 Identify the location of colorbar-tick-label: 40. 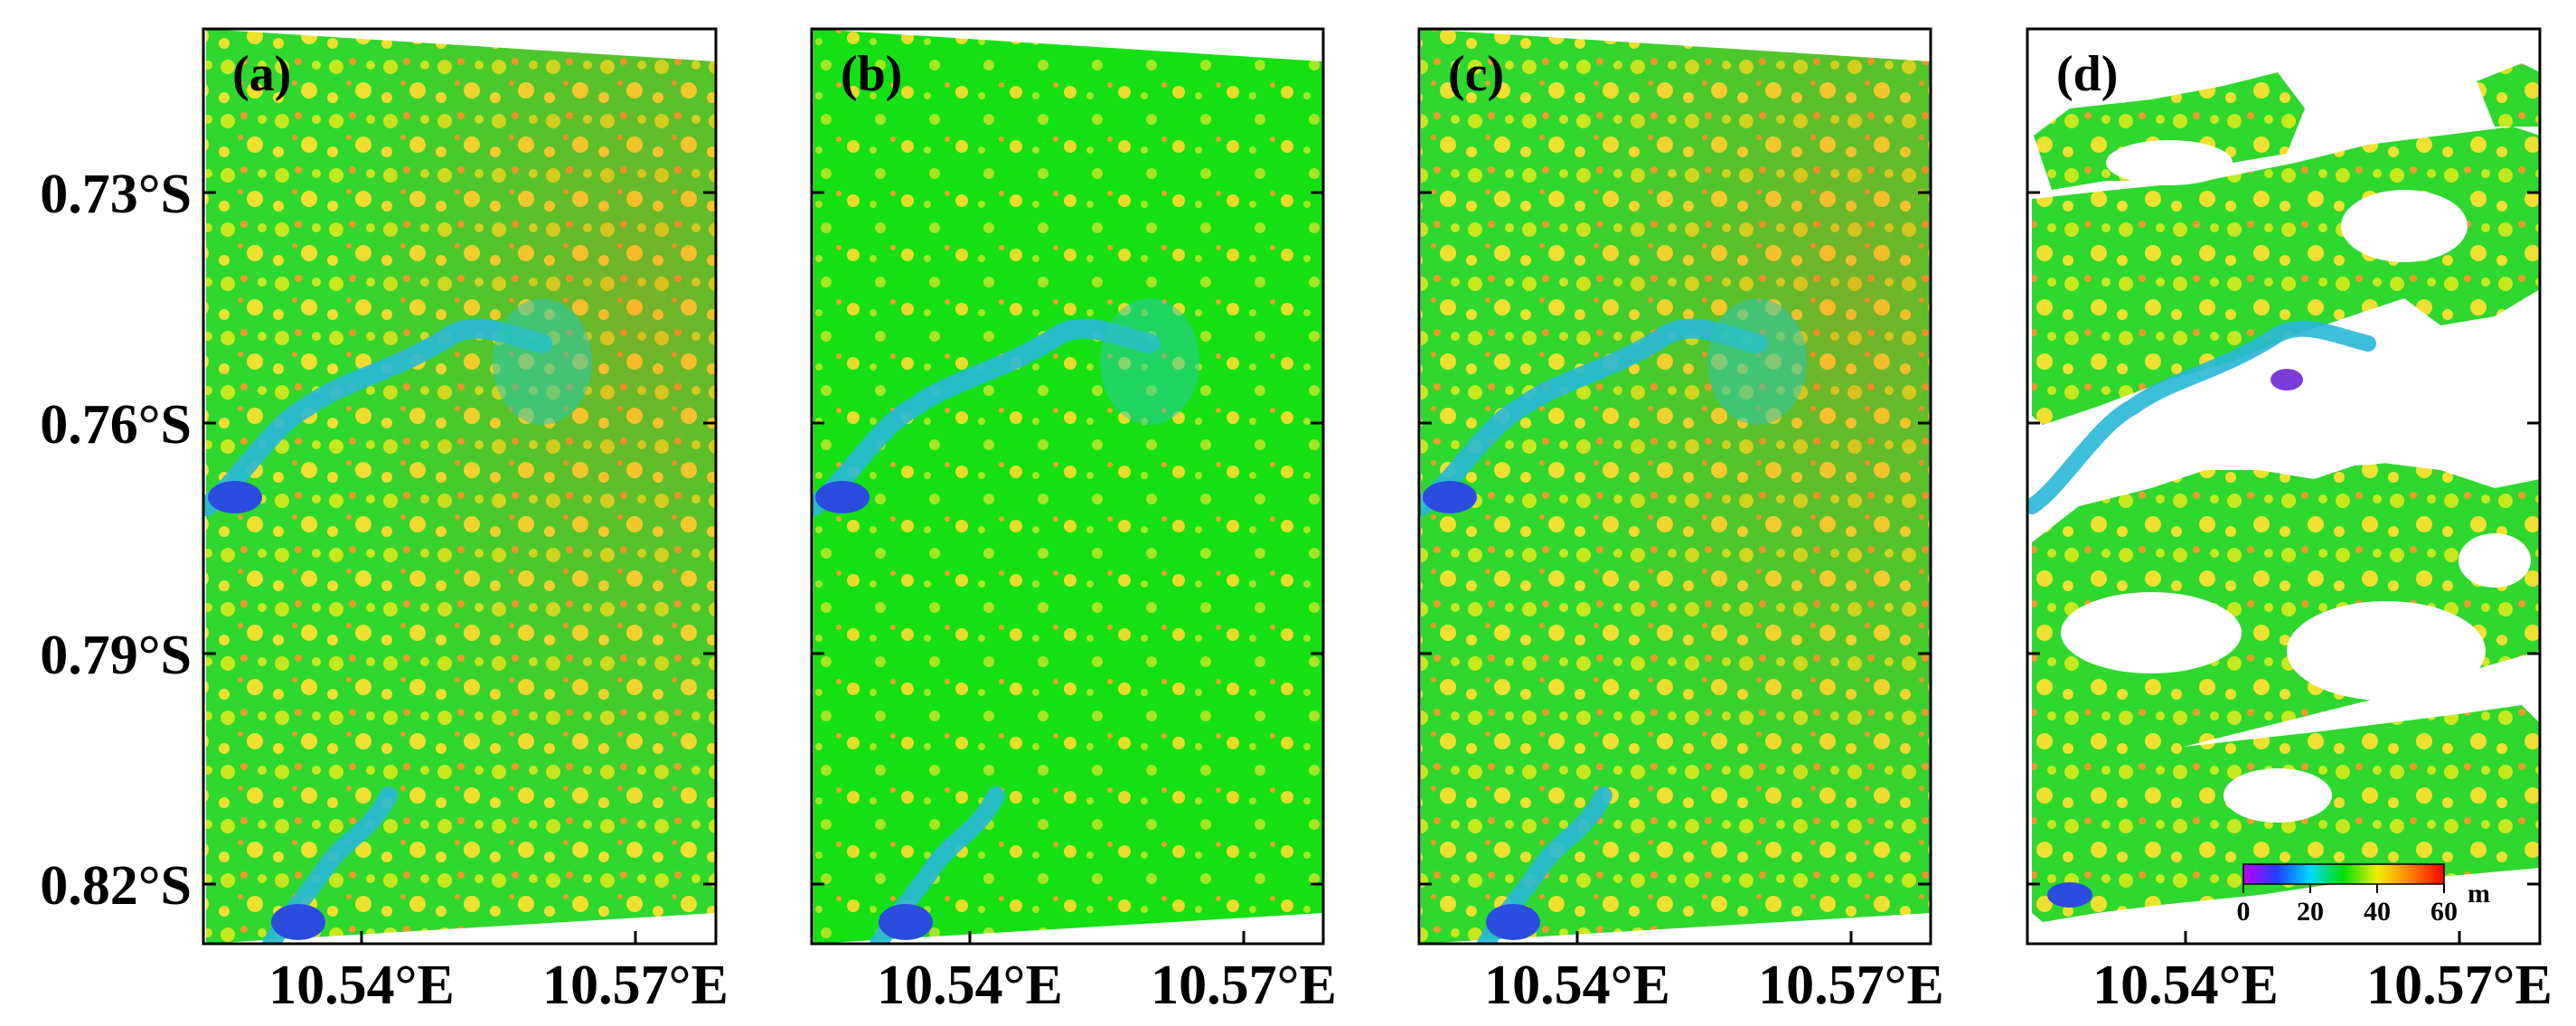
(2377, 912).